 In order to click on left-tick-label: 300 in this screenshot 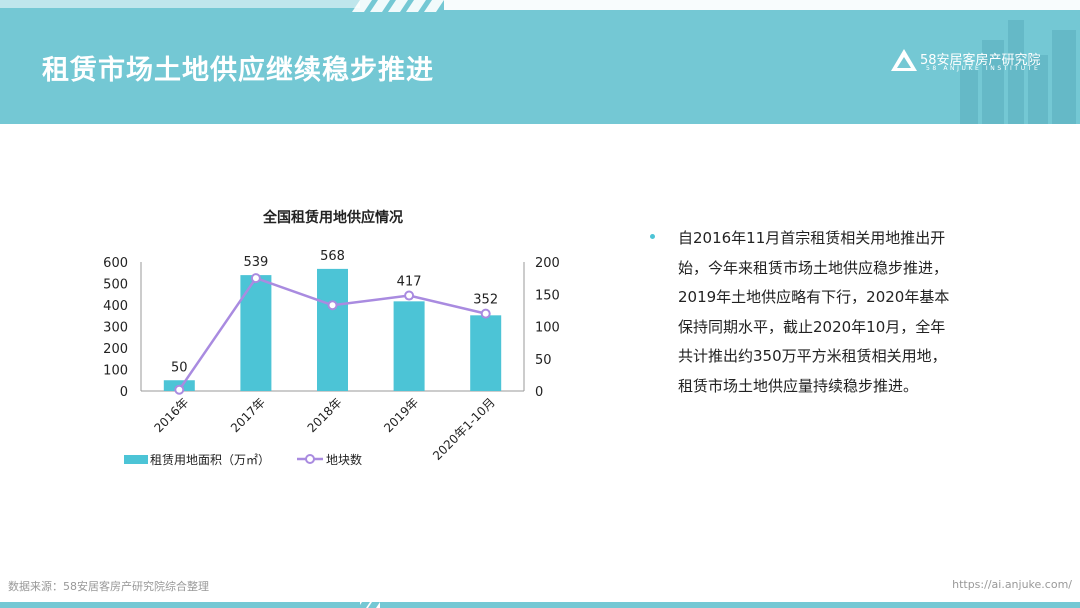, I will do `click(115, 328)`.